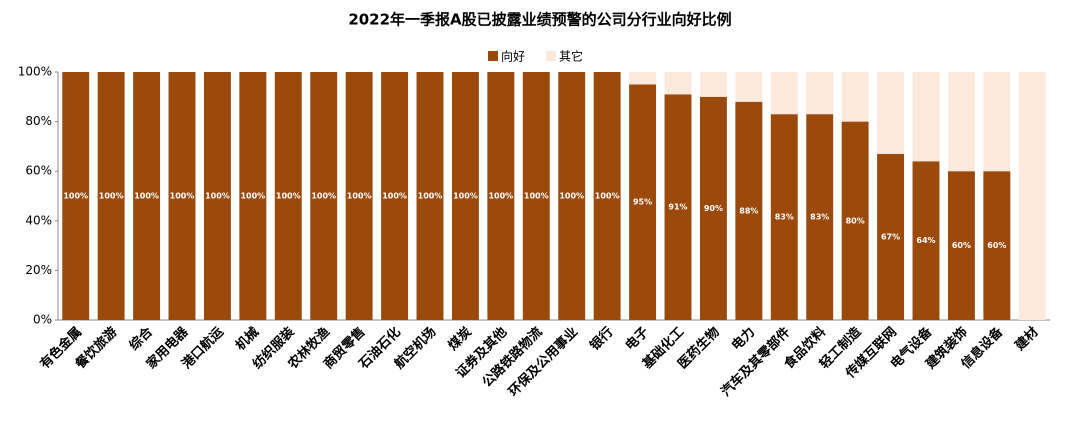 This screenshot has height=432, width=1080. What do you see at coordinates (602, 339) in the screenshot?
I see `x-tick-label: 银行` at bounding box center [602, 339].